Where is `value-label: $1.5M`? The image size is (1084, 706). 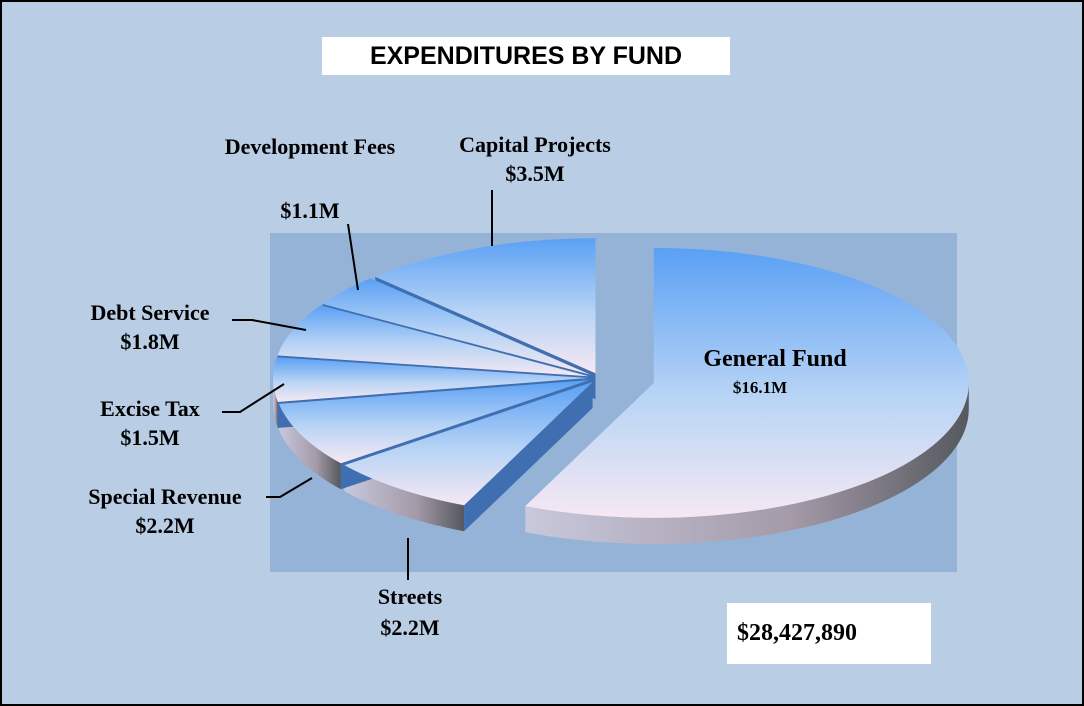
value-label: $1.5M is located at coordinates (150, 437).